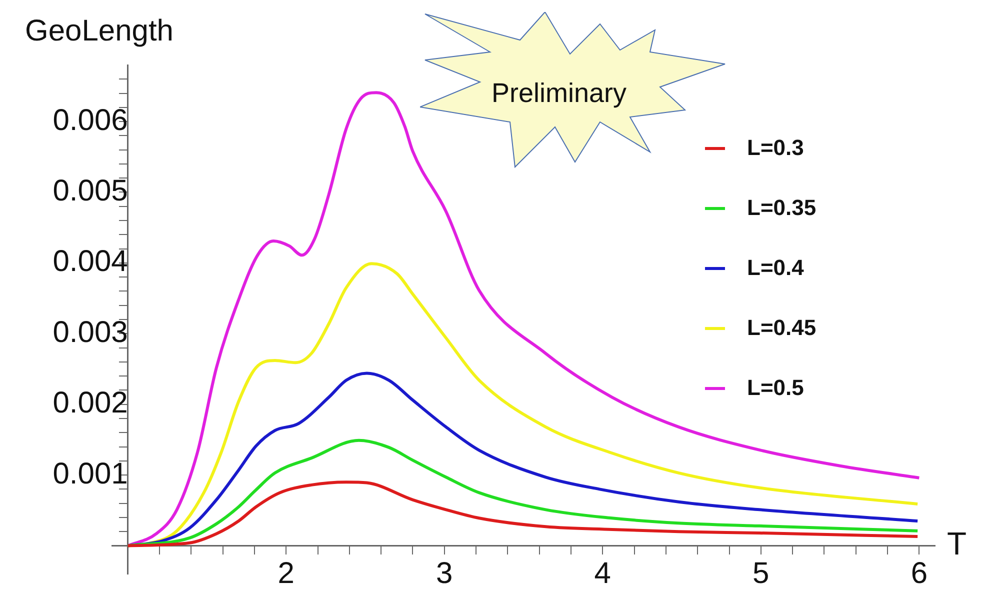 The height and width of the screenshot is (595, 982). What do you see at coordinates (90, 261) in the screenshot?
I see `y-tick-label: 0.004` at bounding box center [90, 261].